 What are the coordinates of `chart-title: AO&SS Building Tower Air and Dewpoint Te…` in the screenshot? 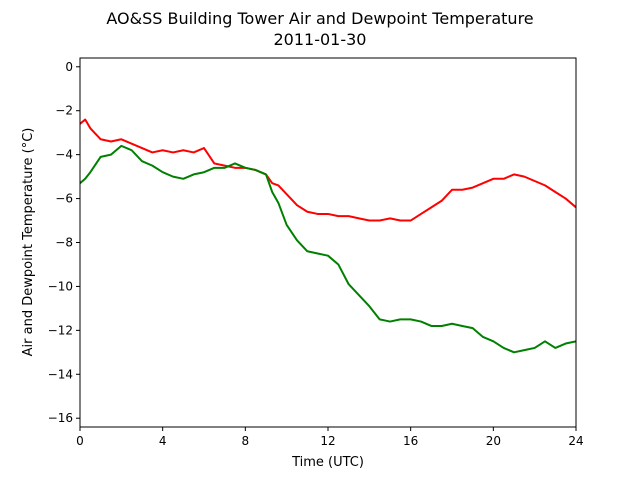 It's located at (319, 18).